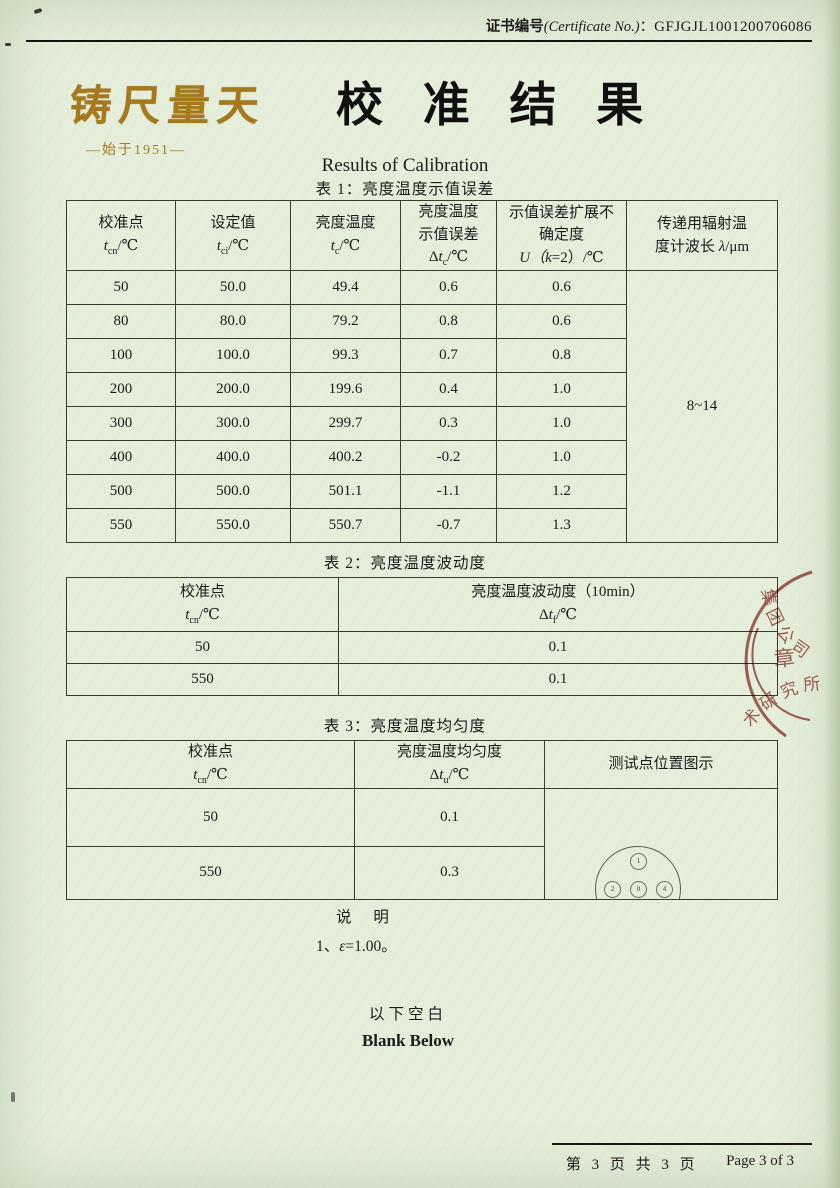 This screenshot has width=840, height=1188. What do you see at coordinates (345, 525) in the screenshot?
I see `table-cell: 550.7` at bounding box center [345, 525].